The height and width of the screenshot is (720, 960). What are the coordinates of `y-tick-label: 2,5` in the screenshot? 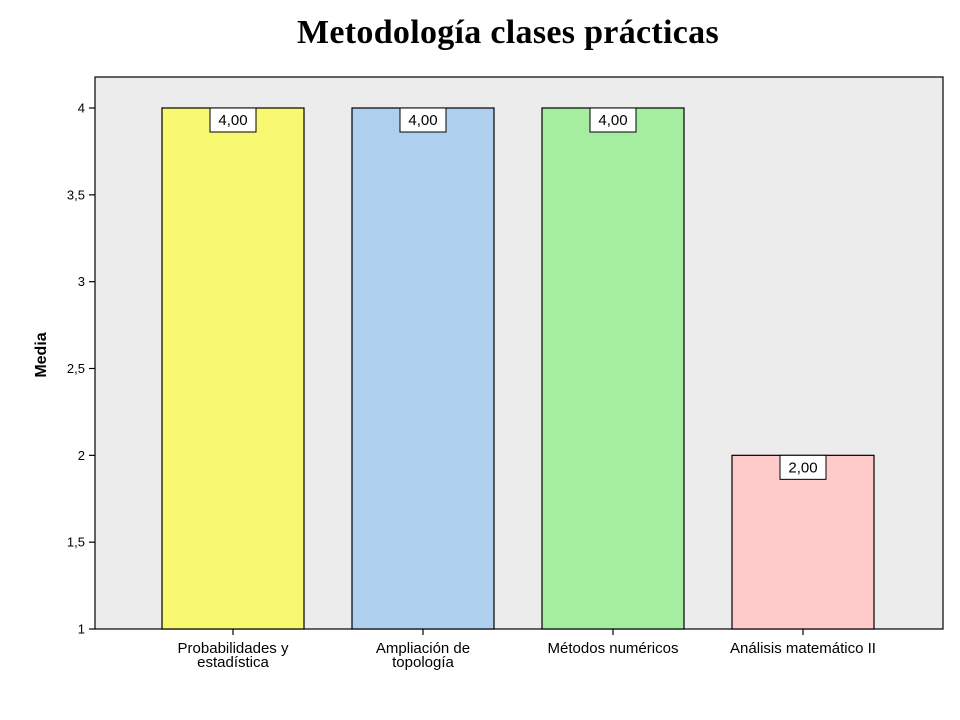 It's located at (76, 368).